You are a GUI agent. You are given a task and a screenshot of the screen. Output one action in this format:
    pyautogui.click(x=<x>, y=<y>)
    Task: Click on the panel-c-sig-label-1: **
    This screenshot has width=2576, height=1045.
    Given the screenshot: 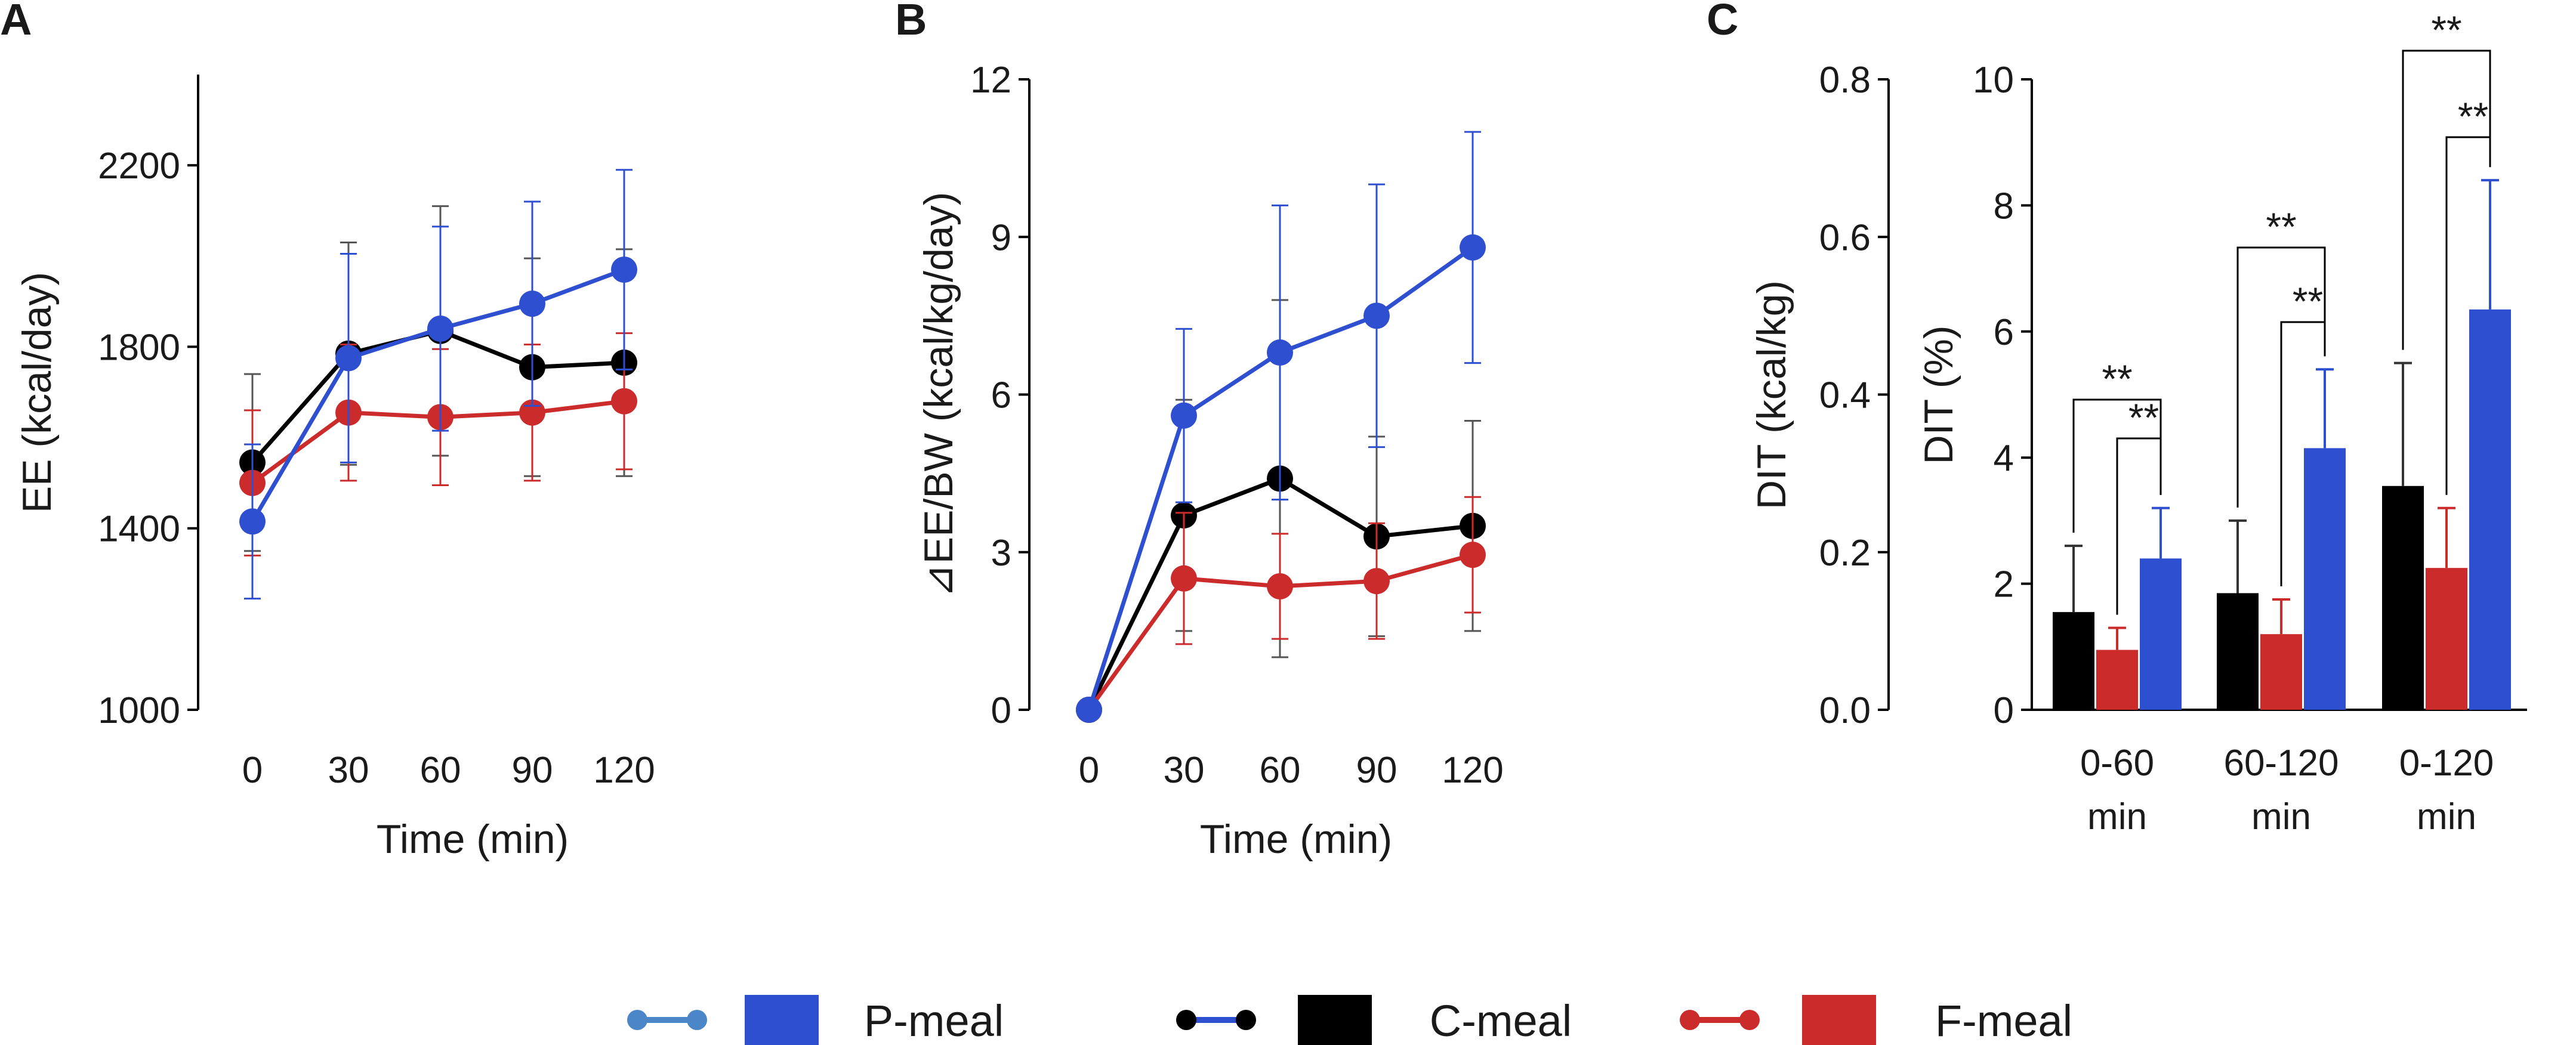 What is the action you would take?
    pyautogui.click(x=2143, y=417)
    